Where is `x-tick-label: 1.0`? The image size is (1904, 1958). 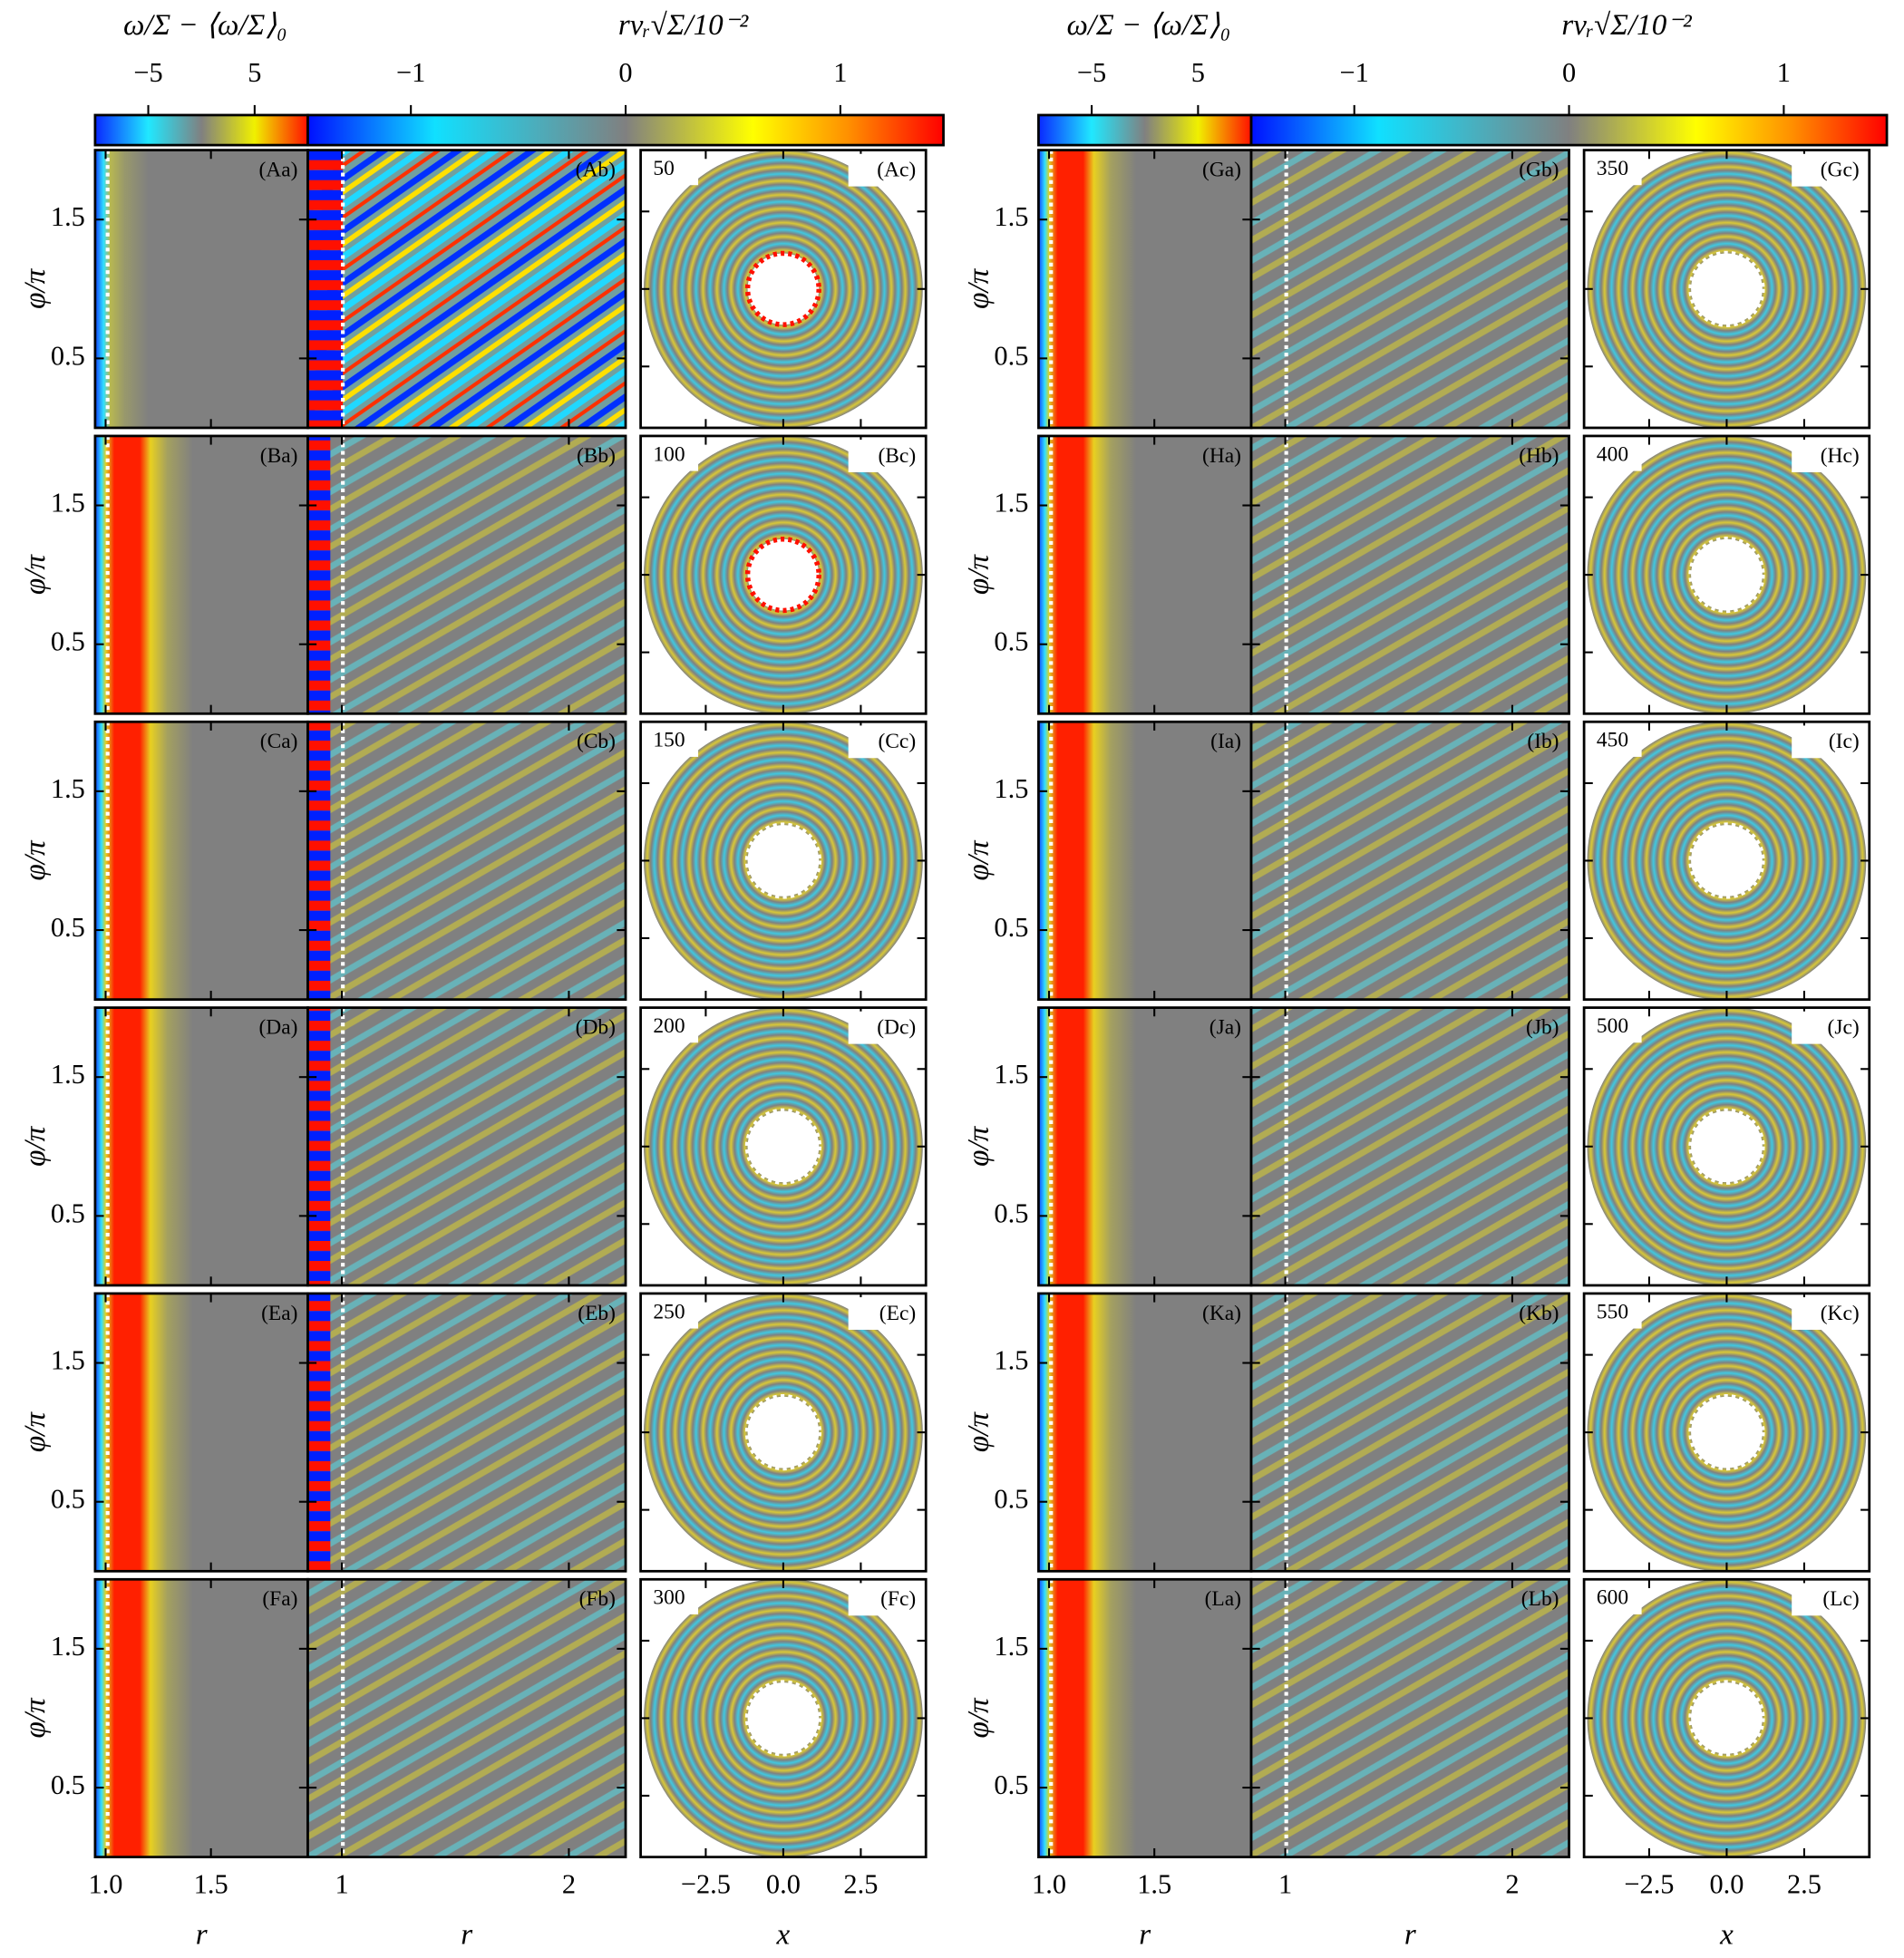 x-tick-label: 1.0 is located at coordinates (106, 1885).